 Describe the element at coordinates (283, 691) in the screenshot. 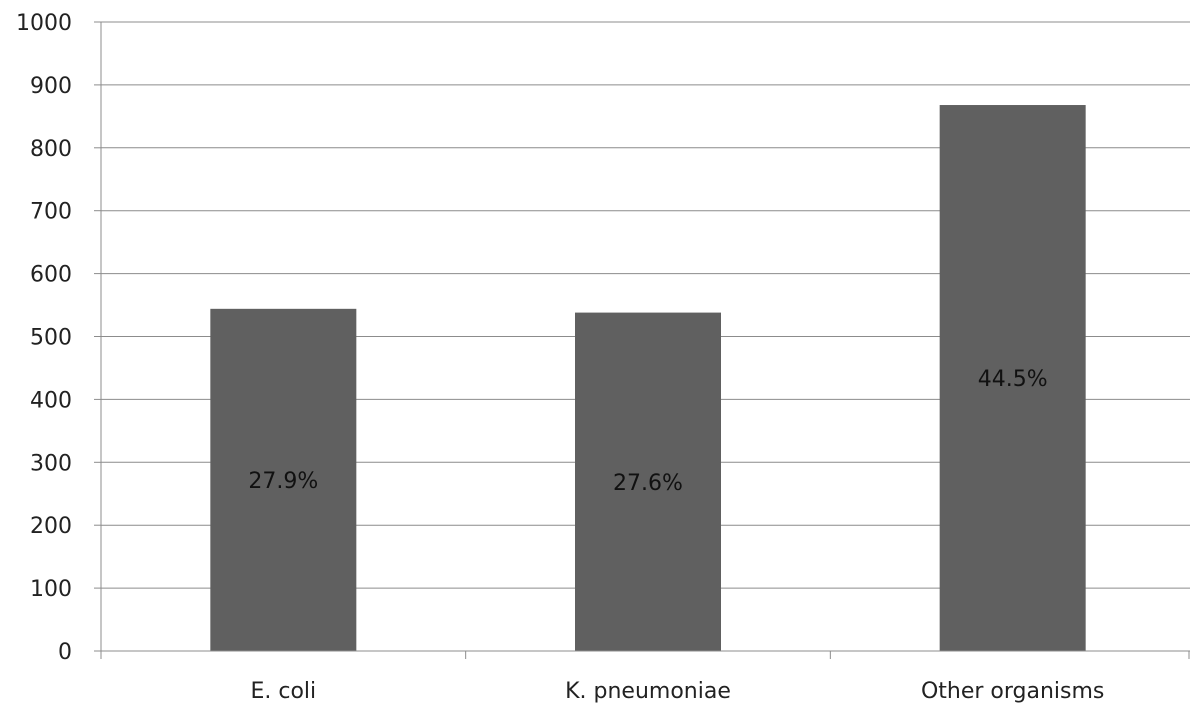

I see `x-category-label: E. coli` at that location.